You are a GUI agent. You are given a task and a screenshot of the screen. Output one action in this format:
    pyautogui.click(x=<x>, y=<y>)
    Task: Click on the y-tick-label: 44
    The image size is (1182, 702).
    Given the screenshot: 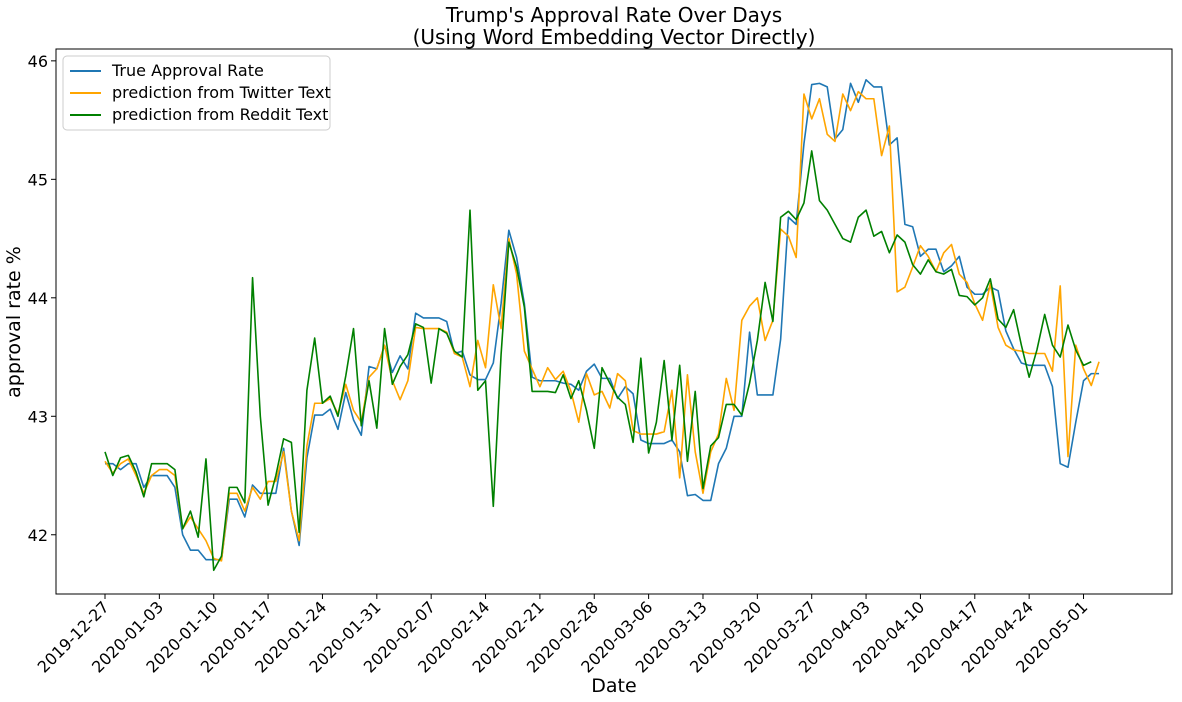 What is the action you would take?
    pyautogui.click(x=38, y=298)
    